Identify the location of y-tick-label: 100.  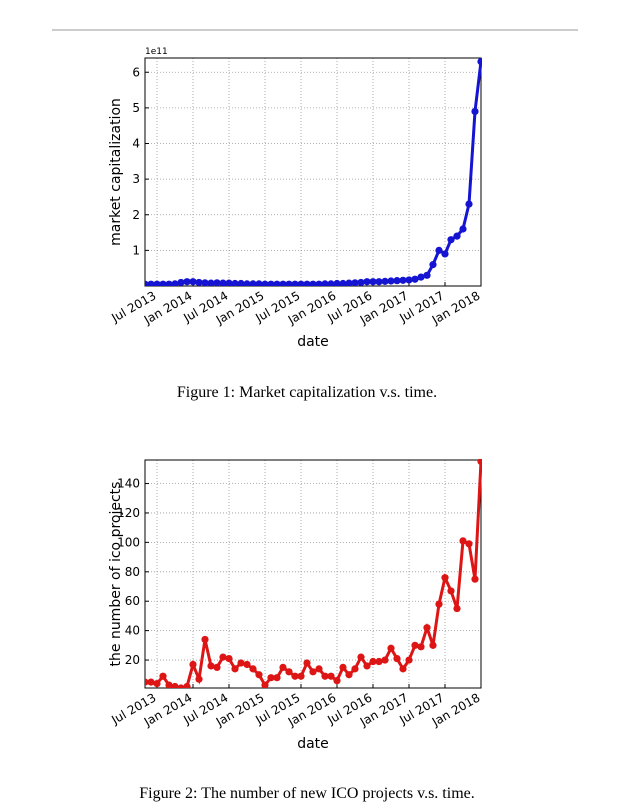
(128, 542).